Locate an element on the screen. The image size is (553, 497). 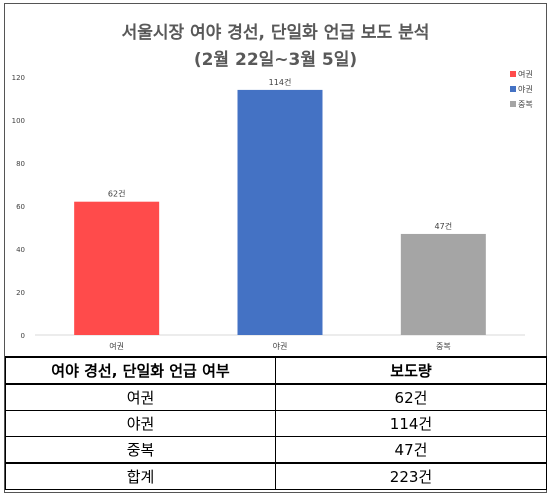
table-cell: 47건 is located at coordinates (411, 450).